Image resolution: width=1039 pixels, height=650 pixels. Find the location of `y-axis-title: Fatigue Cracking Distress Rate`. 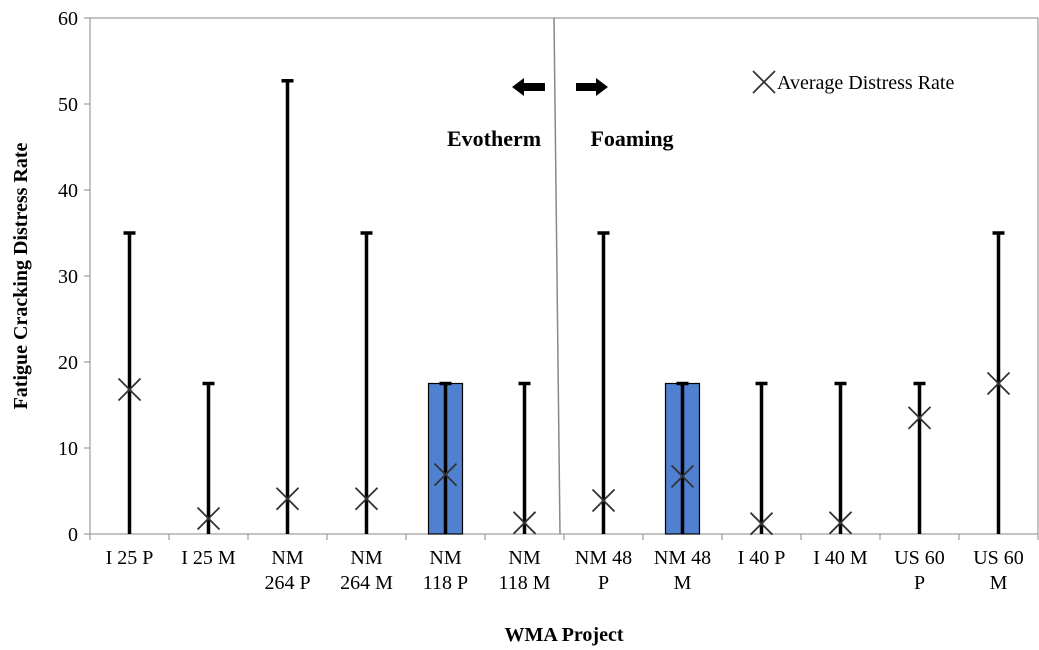

y-axis-title: Fatigue Cracking Distress Rate is located at coordinates (21, 275).